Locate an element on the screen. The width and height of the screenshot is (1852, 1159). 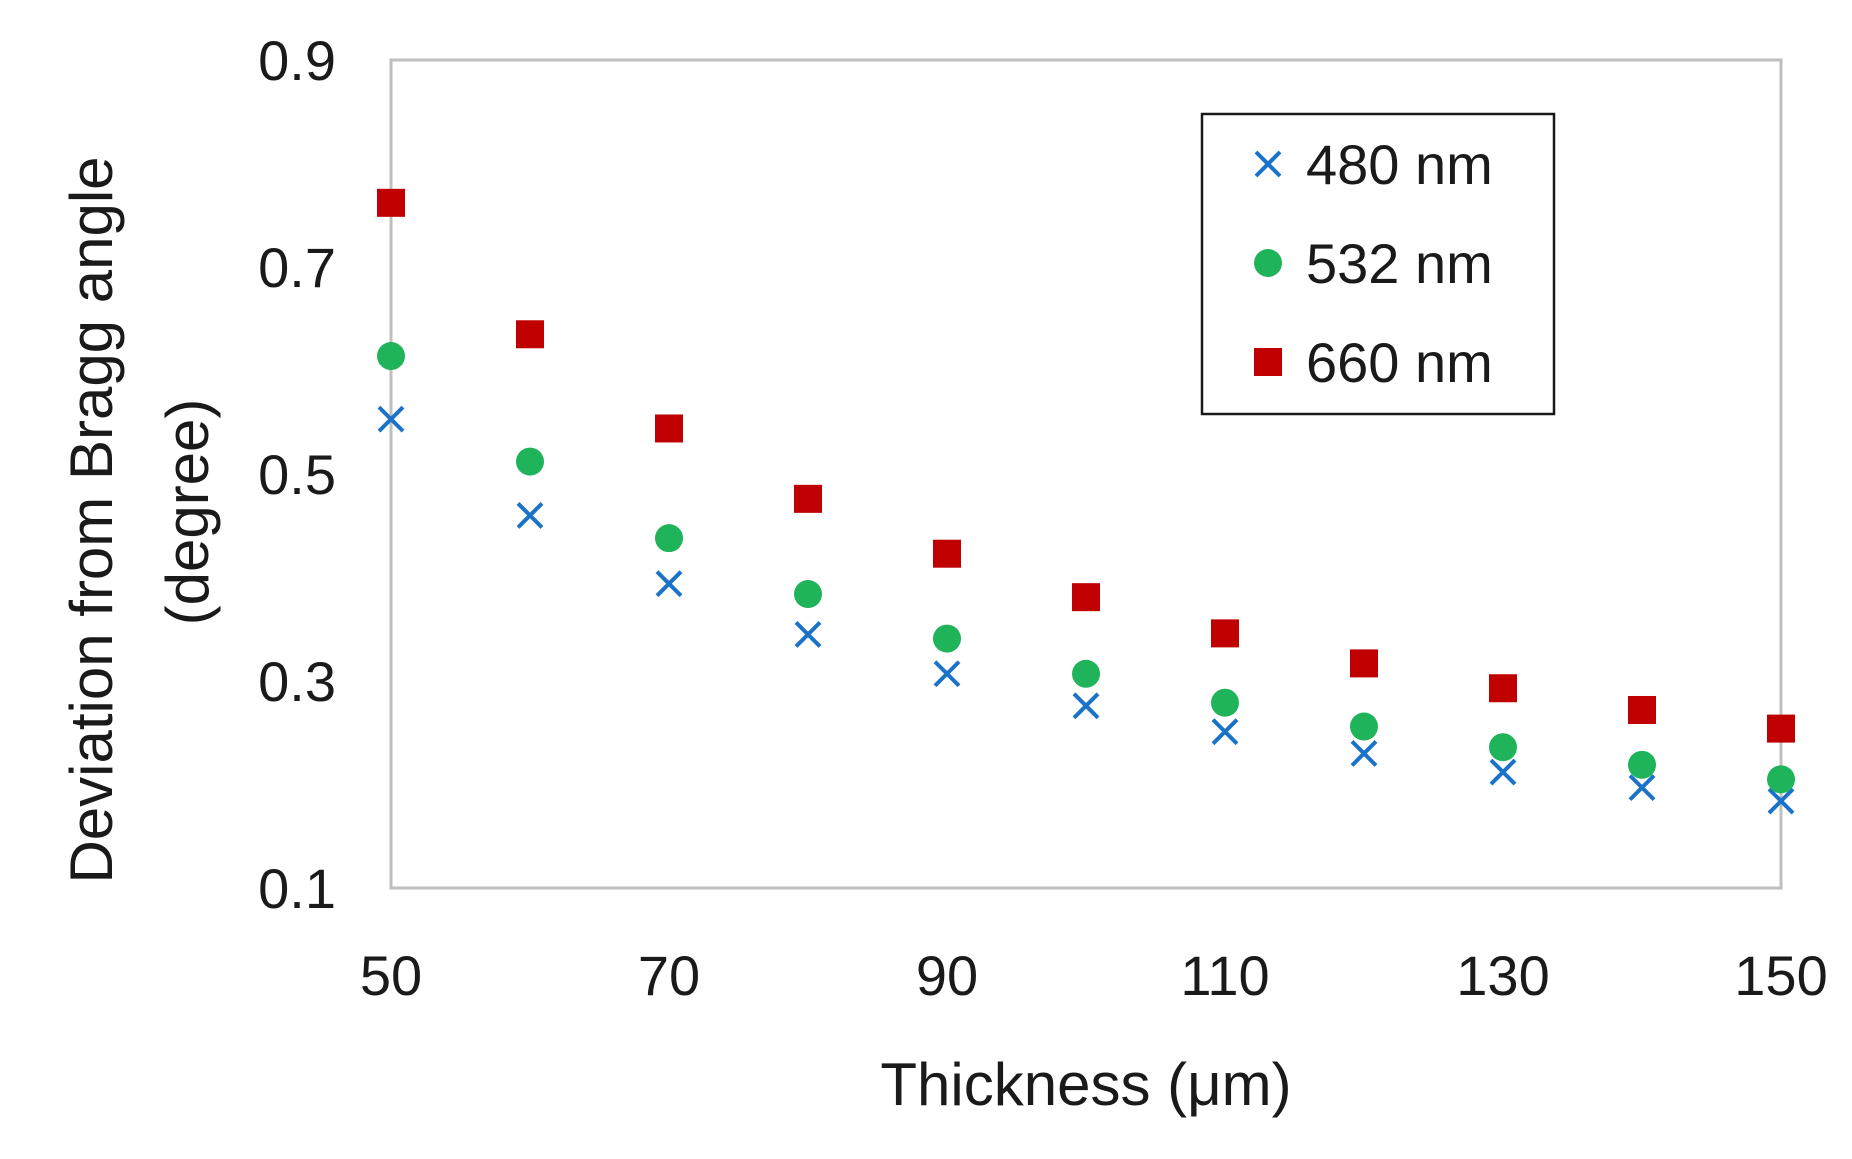
y-axis-title: Deviation from Bragg angle (degree) is located at coordinates (139, 519).